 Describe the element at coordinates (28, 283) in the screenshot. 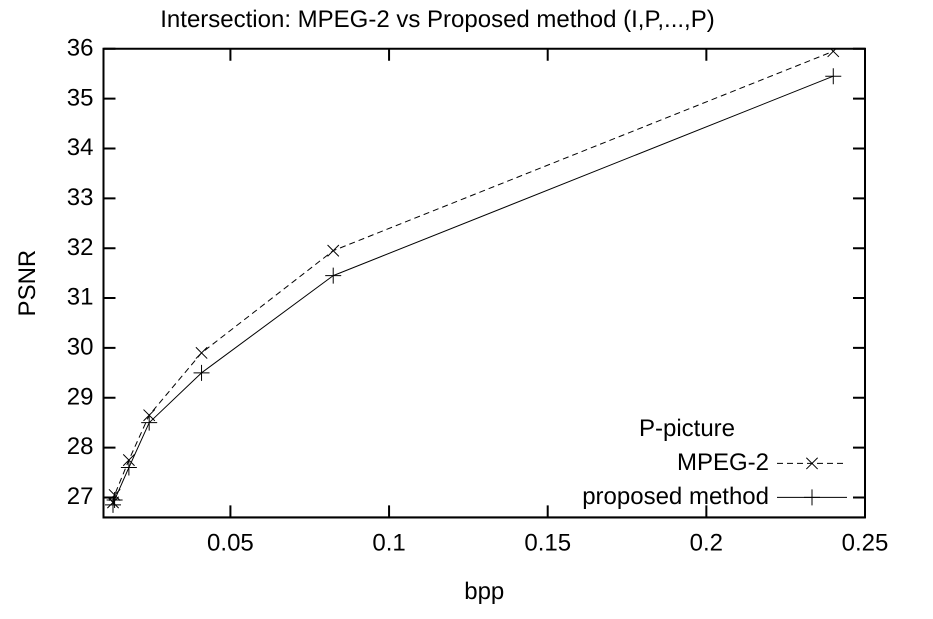

I see `y-axis-title: PSNR` at that location.